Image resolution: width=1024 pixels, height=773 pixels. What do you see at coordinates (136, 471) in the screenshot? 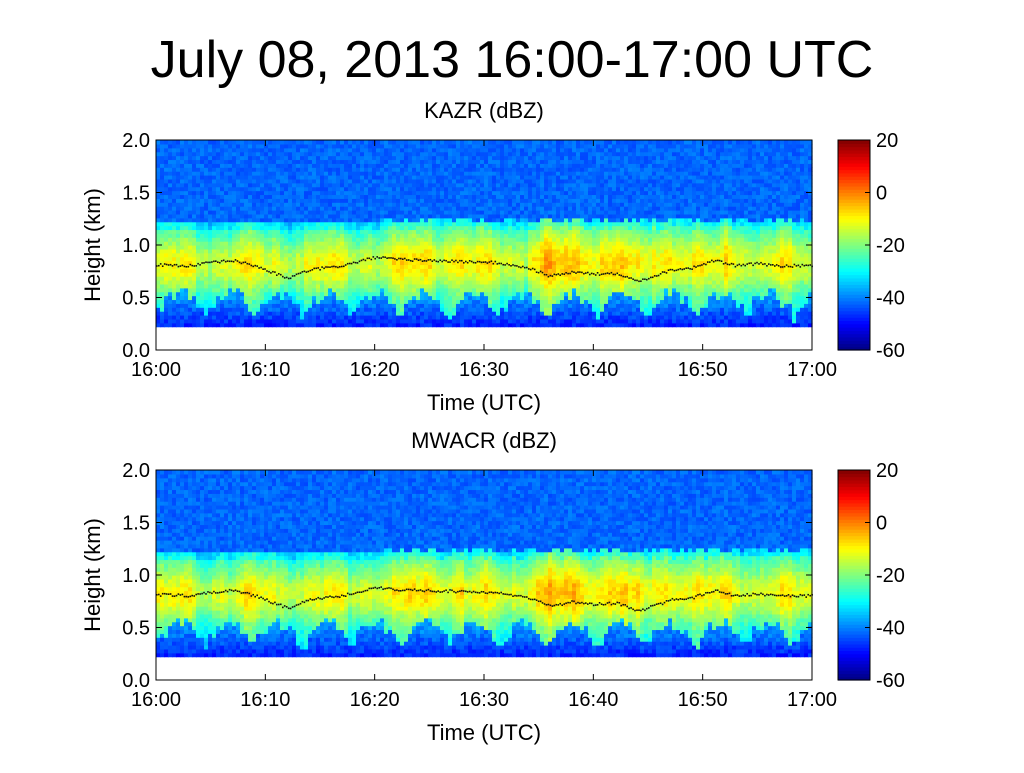
I see `y-tick-label: 2.0` at bounding box center [136, 471].